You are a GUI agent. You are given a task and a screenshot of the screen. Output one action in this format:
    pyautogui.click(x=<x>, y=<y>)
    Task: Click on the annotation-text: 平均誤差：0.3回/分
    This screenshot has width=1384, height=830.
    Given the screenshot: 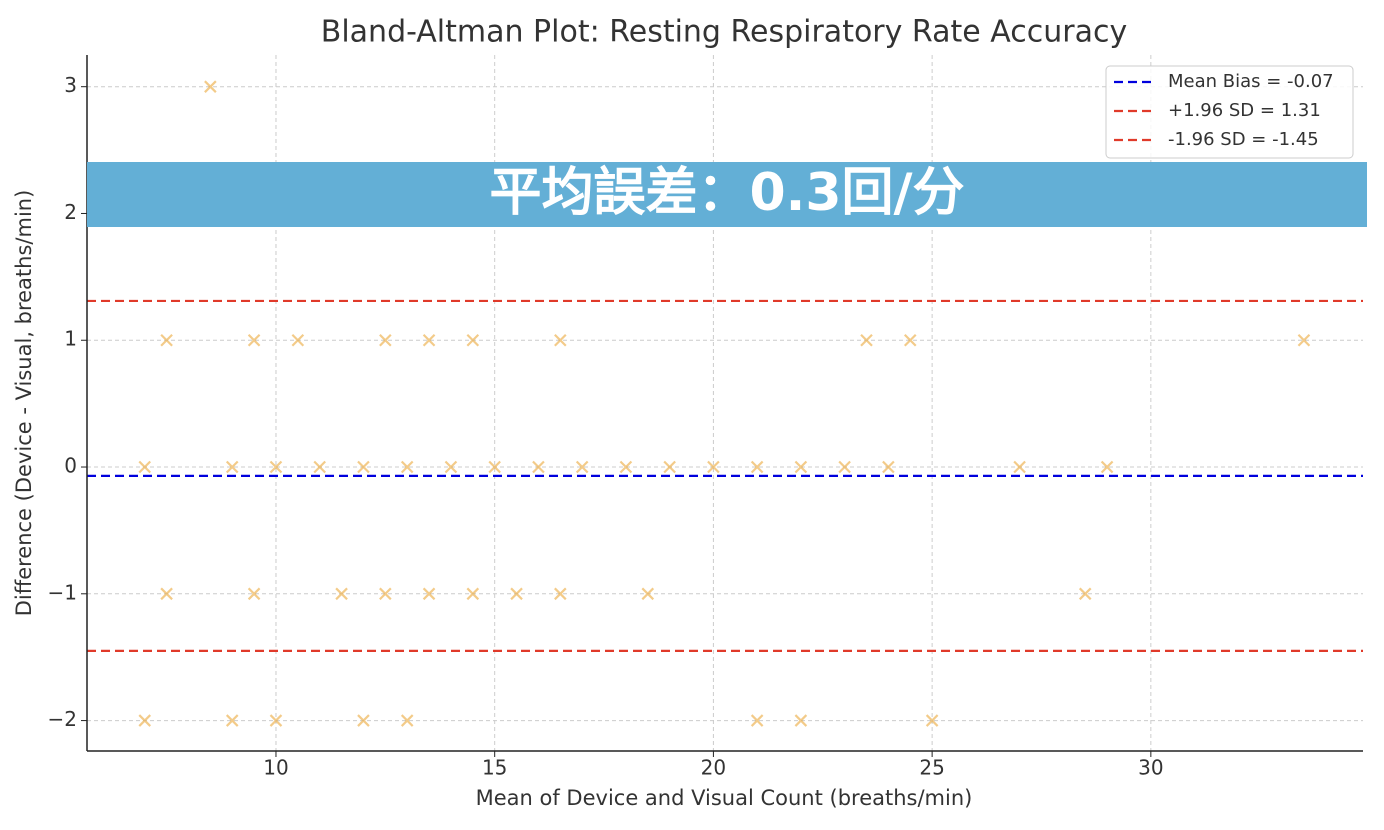 What is the action you would take?
    pyautogui.click(x=726, y=193)
    